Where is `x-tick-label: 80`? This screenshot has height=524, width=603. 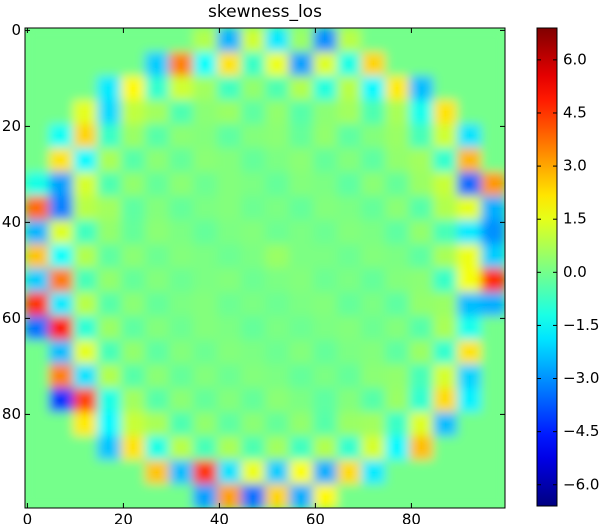
x-tick-label: 80 is located at coordinates (411, 517).